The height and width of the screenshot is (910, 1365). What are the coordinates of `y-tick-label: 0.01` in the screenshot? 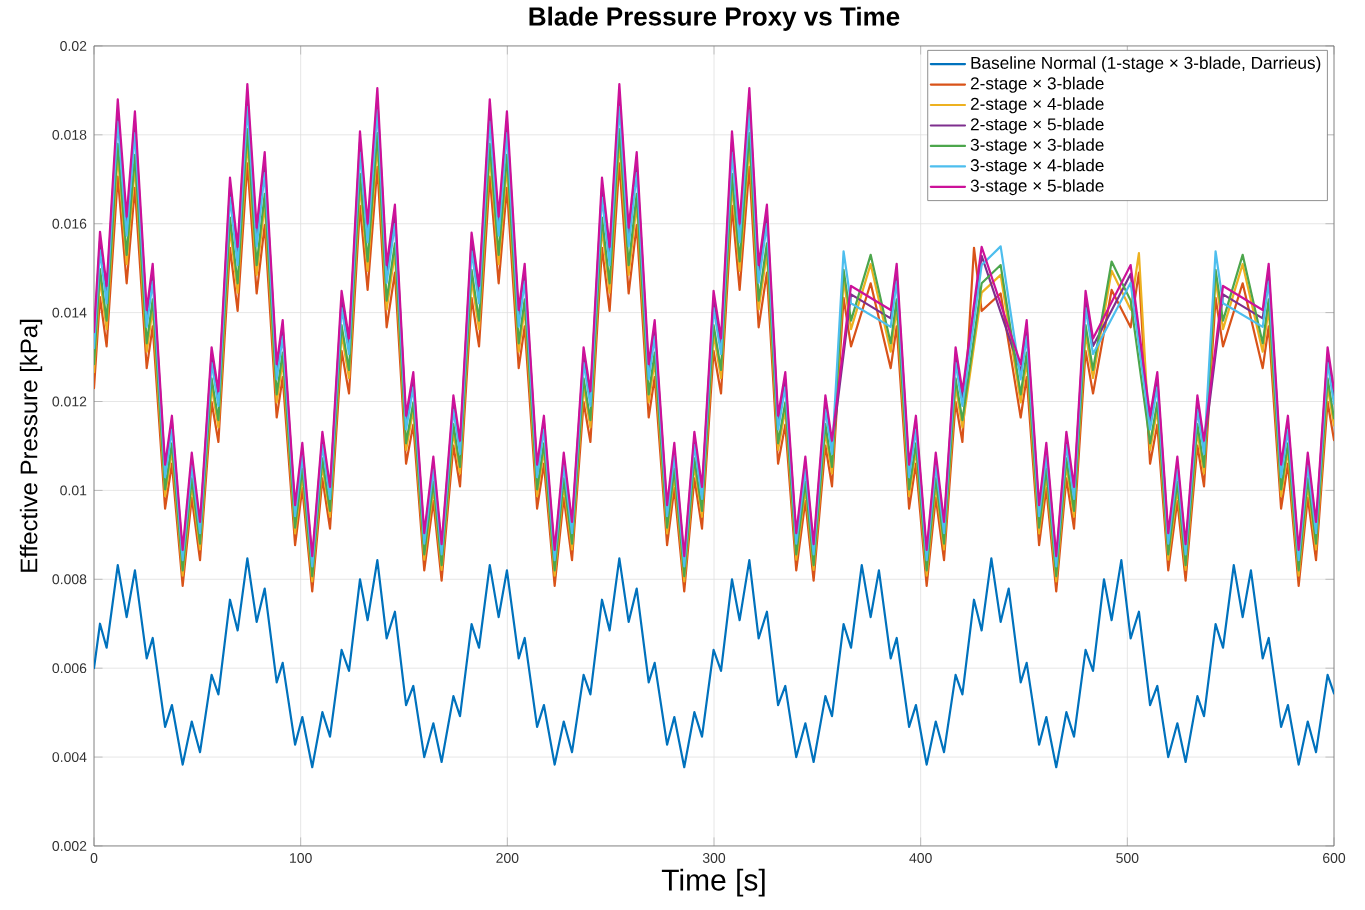 It's located at (73, 490).